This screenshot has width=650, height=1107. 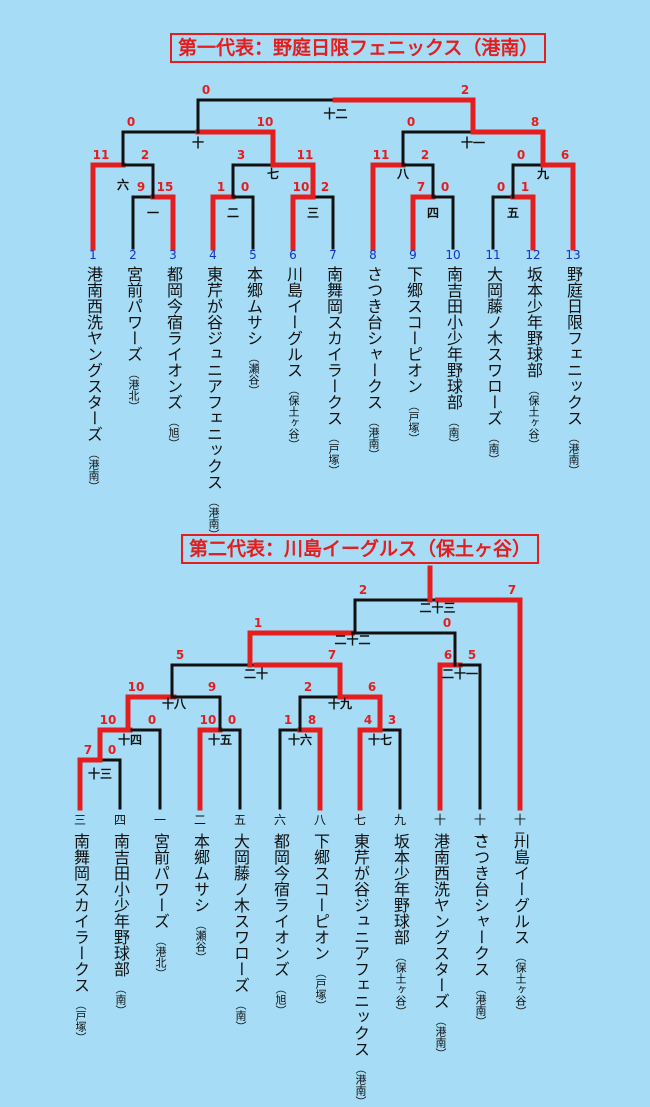 I want to click on bracket1-team-3-name: 都岡今宿ライオンズ （旭）, so click(x=173, y=357).